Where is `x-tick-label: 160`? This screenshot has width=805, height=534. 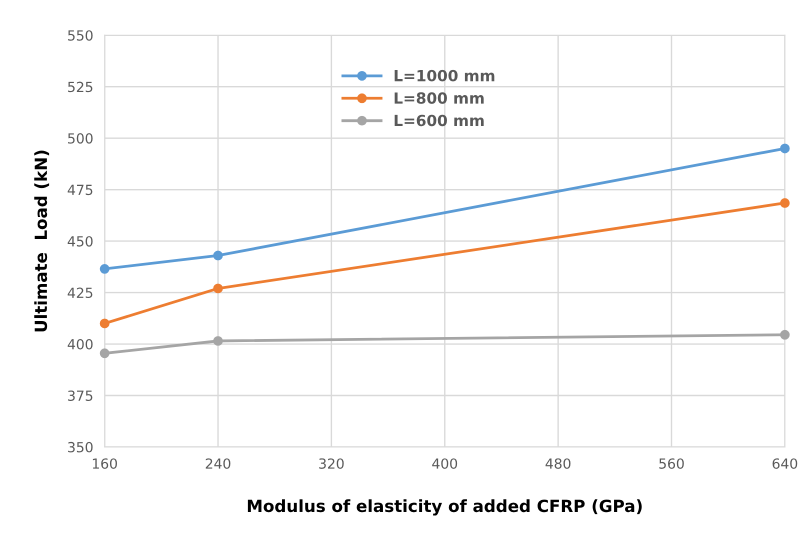 x-tick-label: 160 is located at coordinates (104, 463).